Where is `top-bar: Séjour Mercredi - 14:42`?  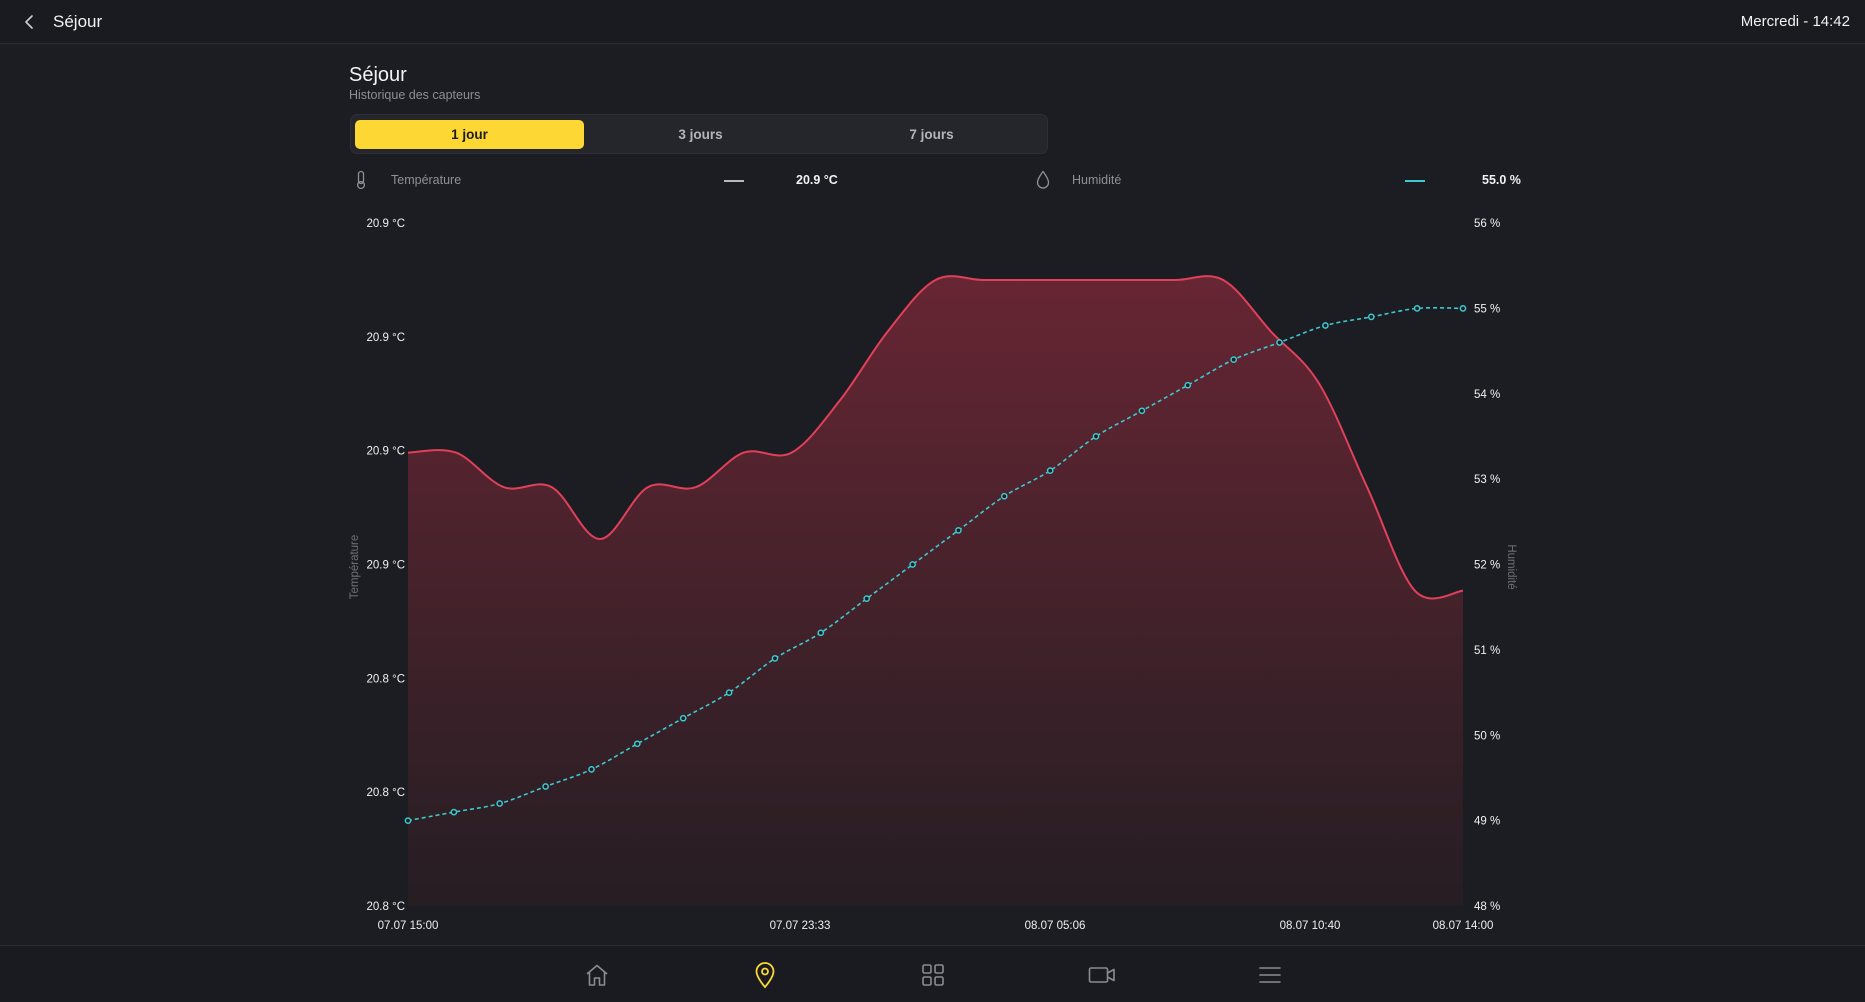
top-bar: Séjour Mercredi - 14:42 is located at coordinates (932, 22).